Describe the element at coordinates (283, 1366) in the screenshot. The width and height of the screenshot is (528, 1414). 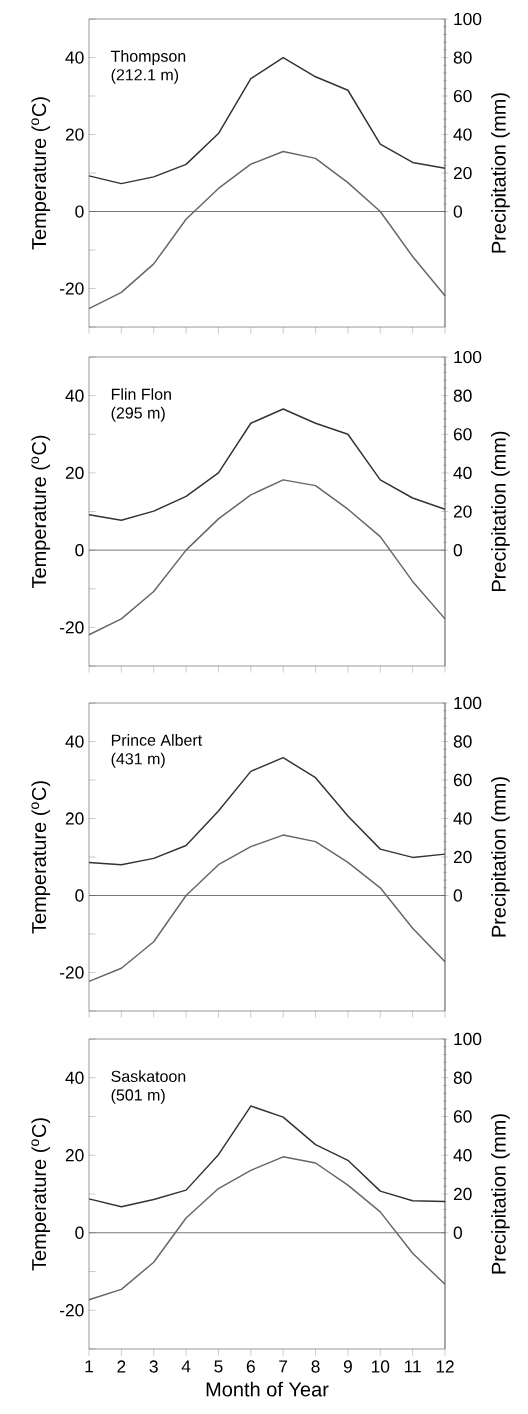
I see `x-tick-label: 7` at that location.